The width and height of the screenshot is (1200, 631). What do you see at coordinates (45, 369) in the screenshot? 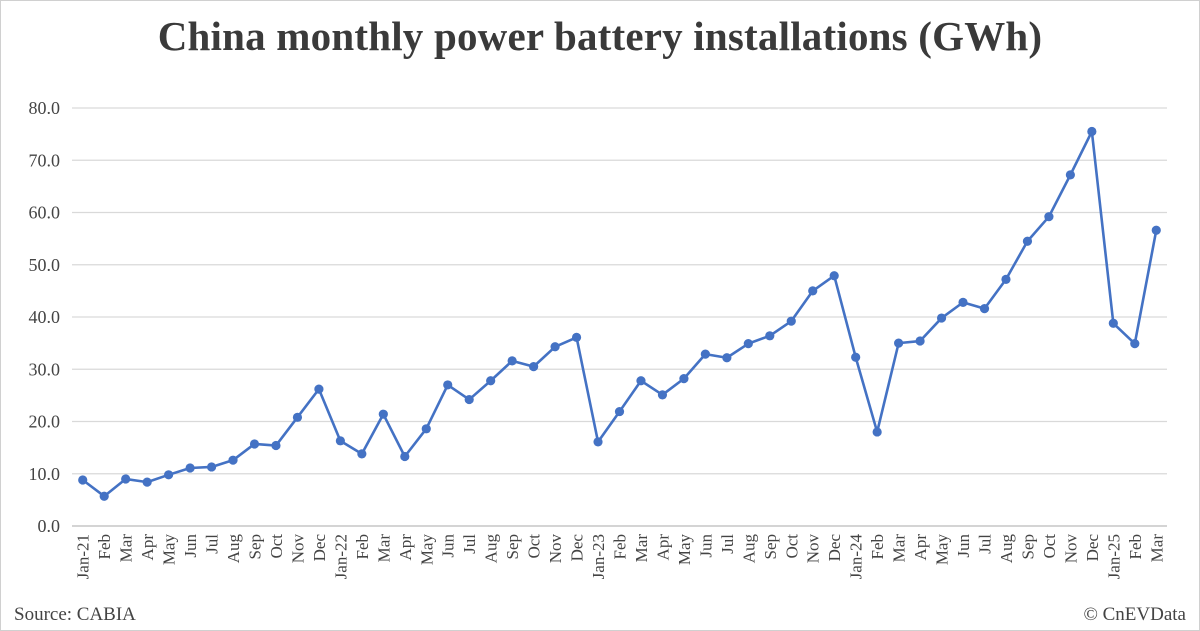
I see `y-tick-label: 30.0` at bounding box center [45, 369].